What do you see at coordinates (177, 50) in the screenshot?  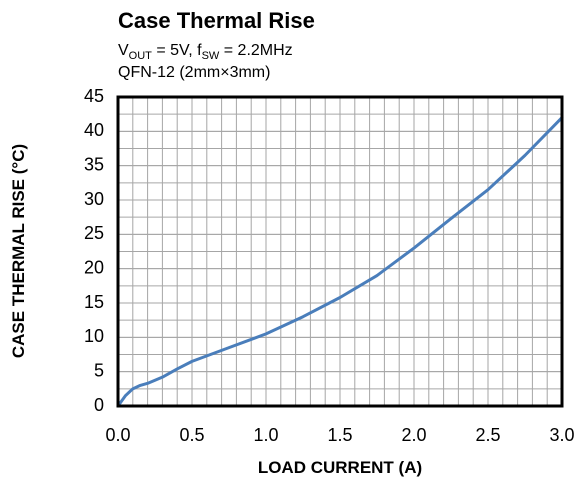 I see `subtitle-part: = 5V, f` at bounding box center [177, 50].